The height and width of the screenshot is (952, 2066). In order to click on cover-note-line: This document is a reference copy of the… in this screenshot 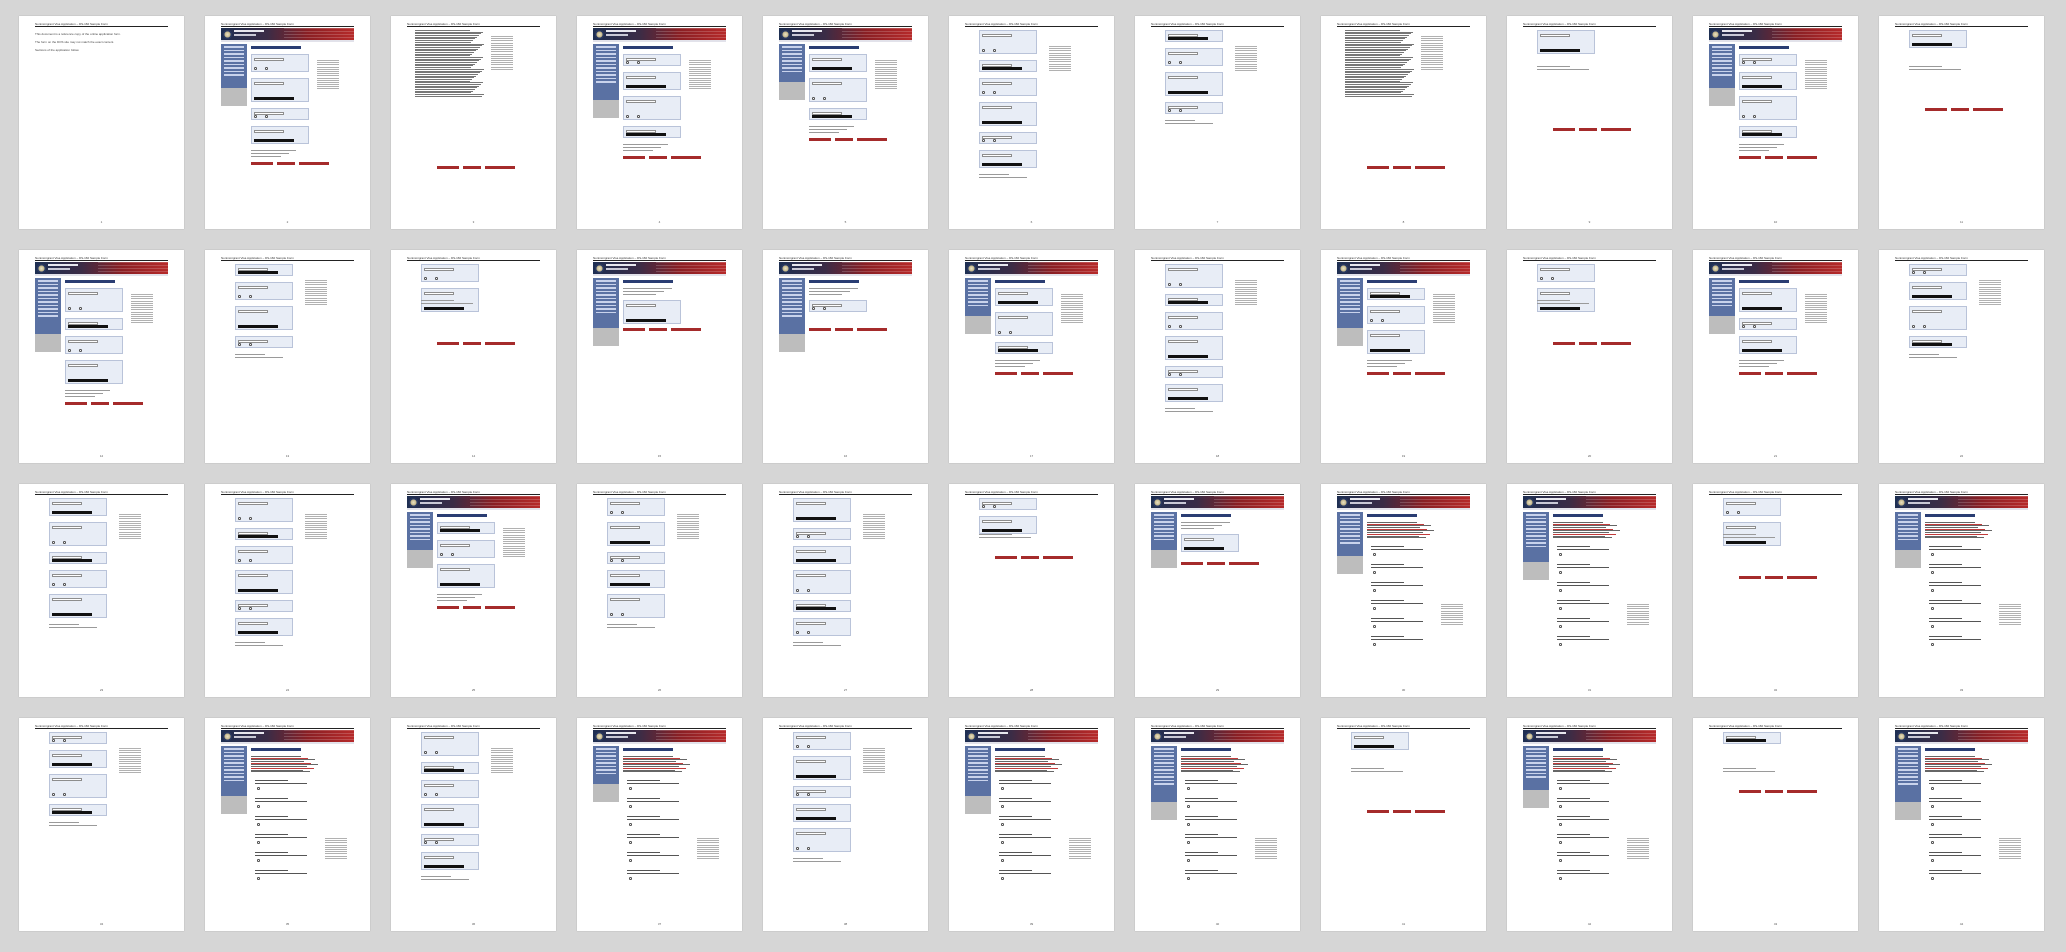, I will do `click(78, 34)`.